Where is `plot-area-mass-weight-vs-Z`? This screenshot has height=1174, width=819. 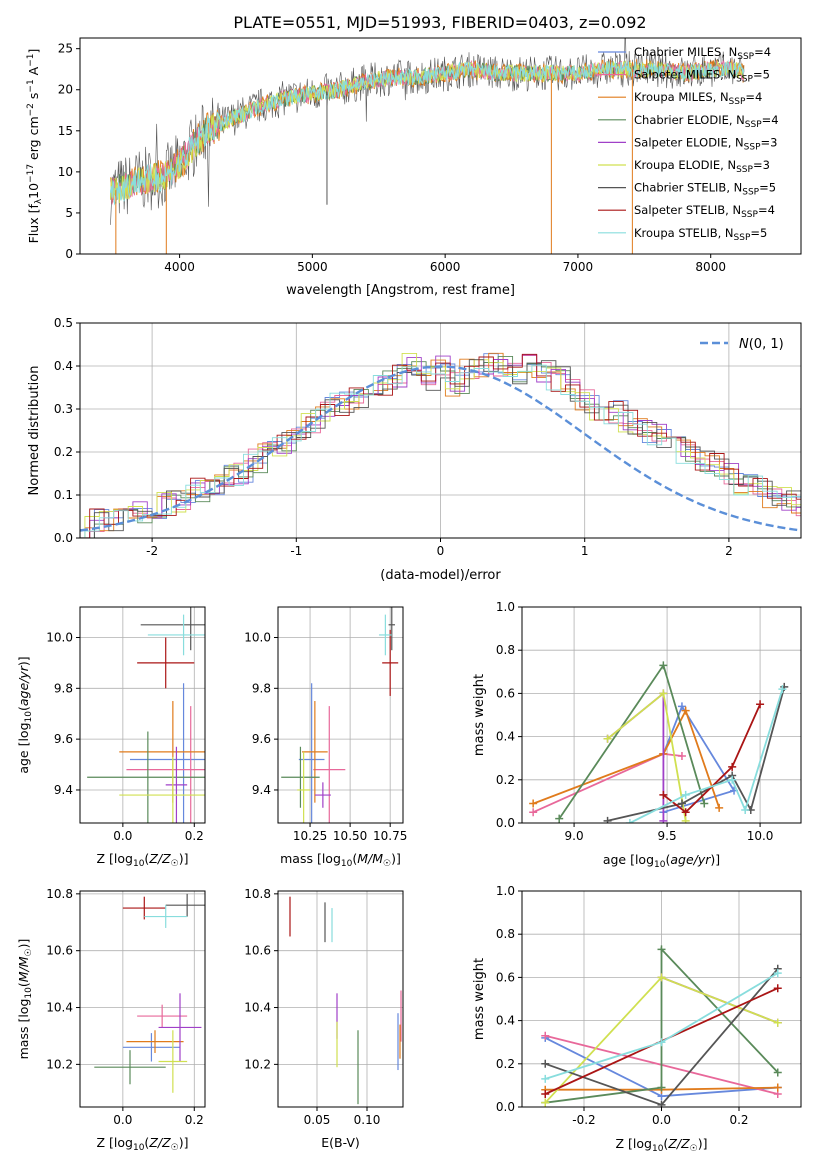 plot-area-mass-weight-vs-Z is located at coordinates (661, 1027).